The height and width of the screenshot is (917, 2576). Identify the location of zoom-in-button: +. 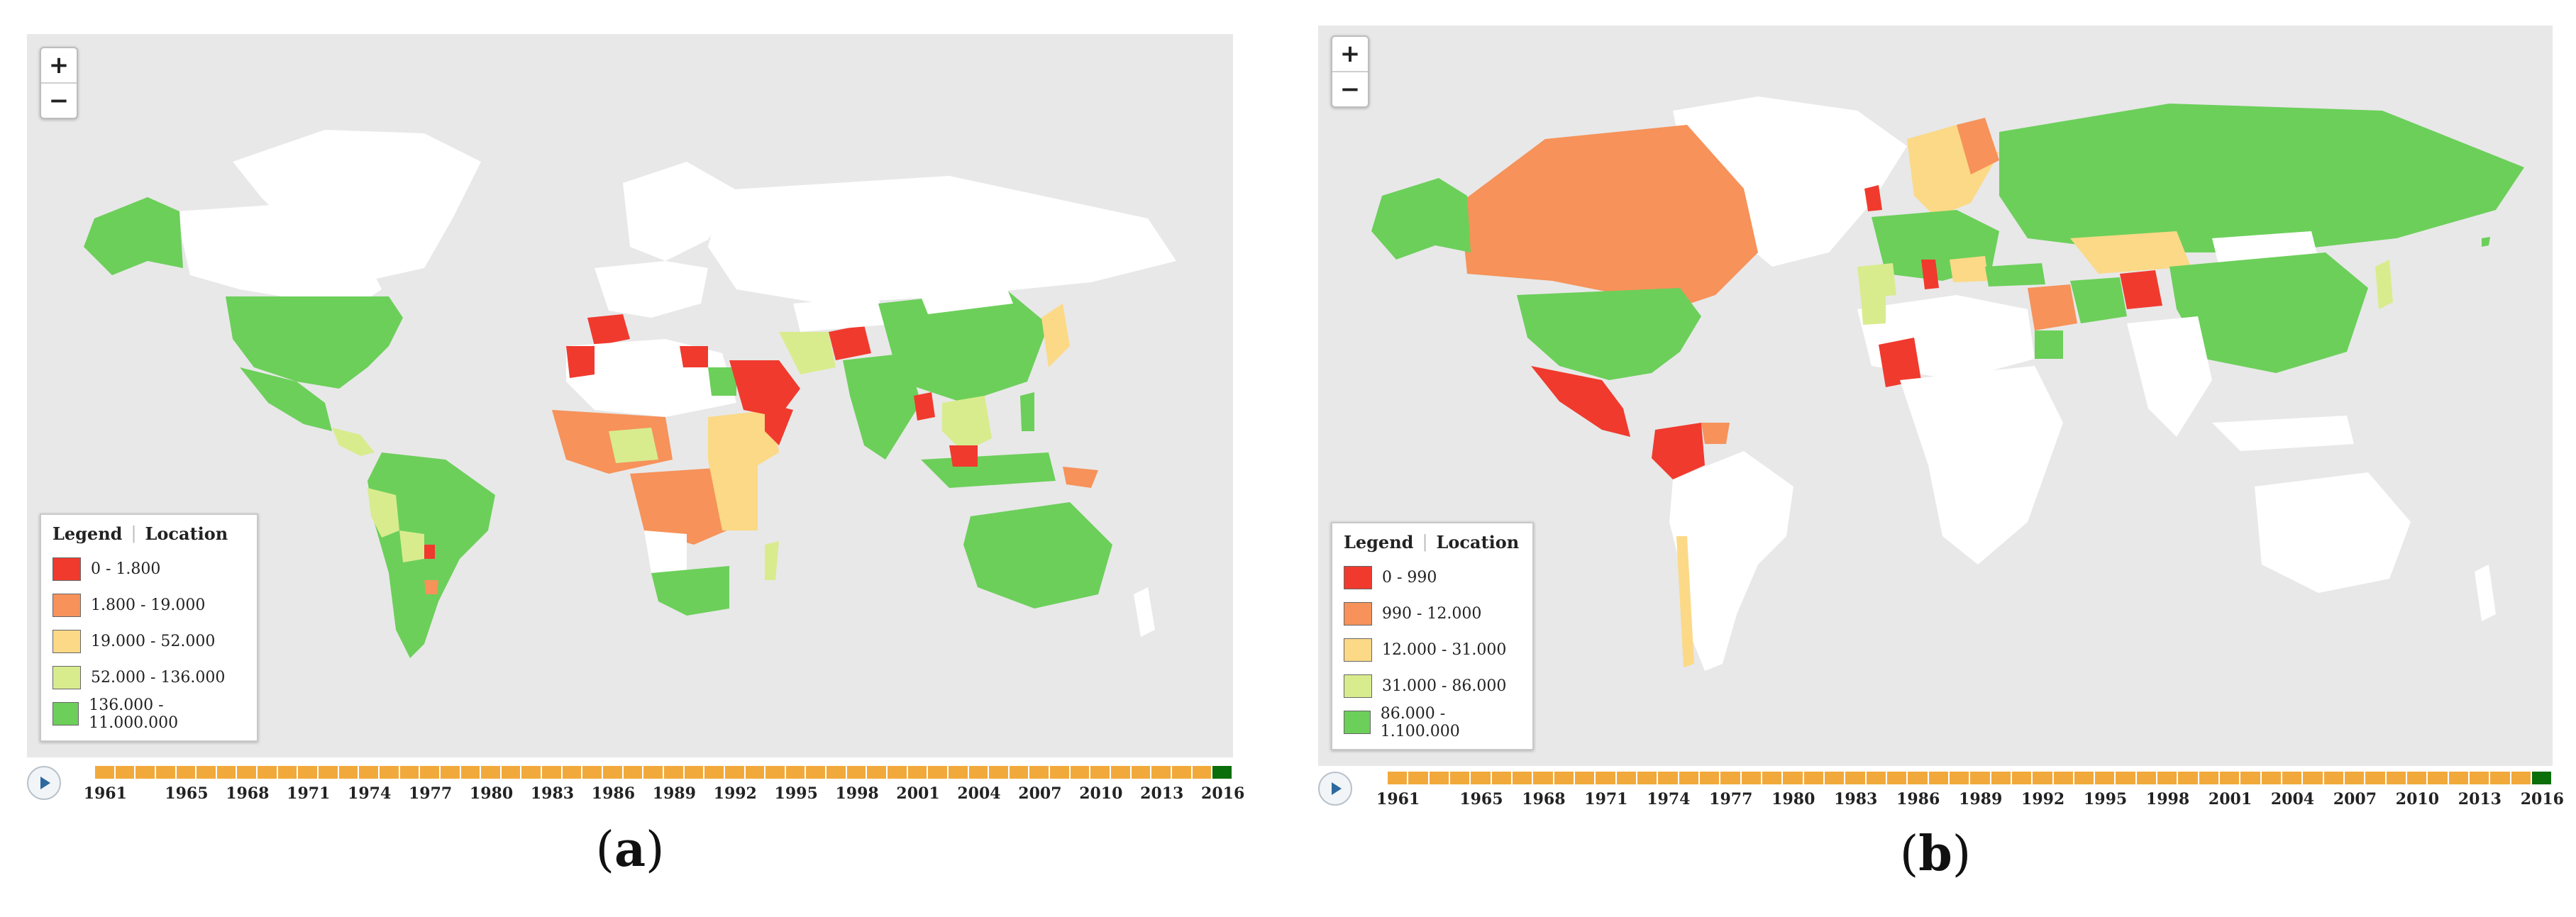
(1350, 54).